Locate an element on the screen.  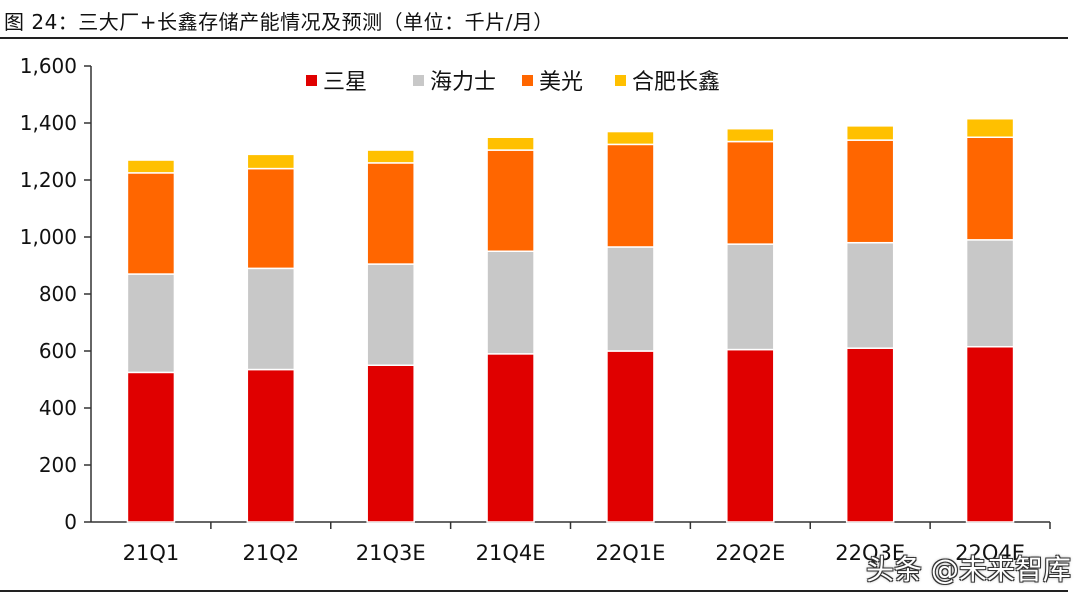
y-tick-label: 1,400 is located at coordinates (48, 123).